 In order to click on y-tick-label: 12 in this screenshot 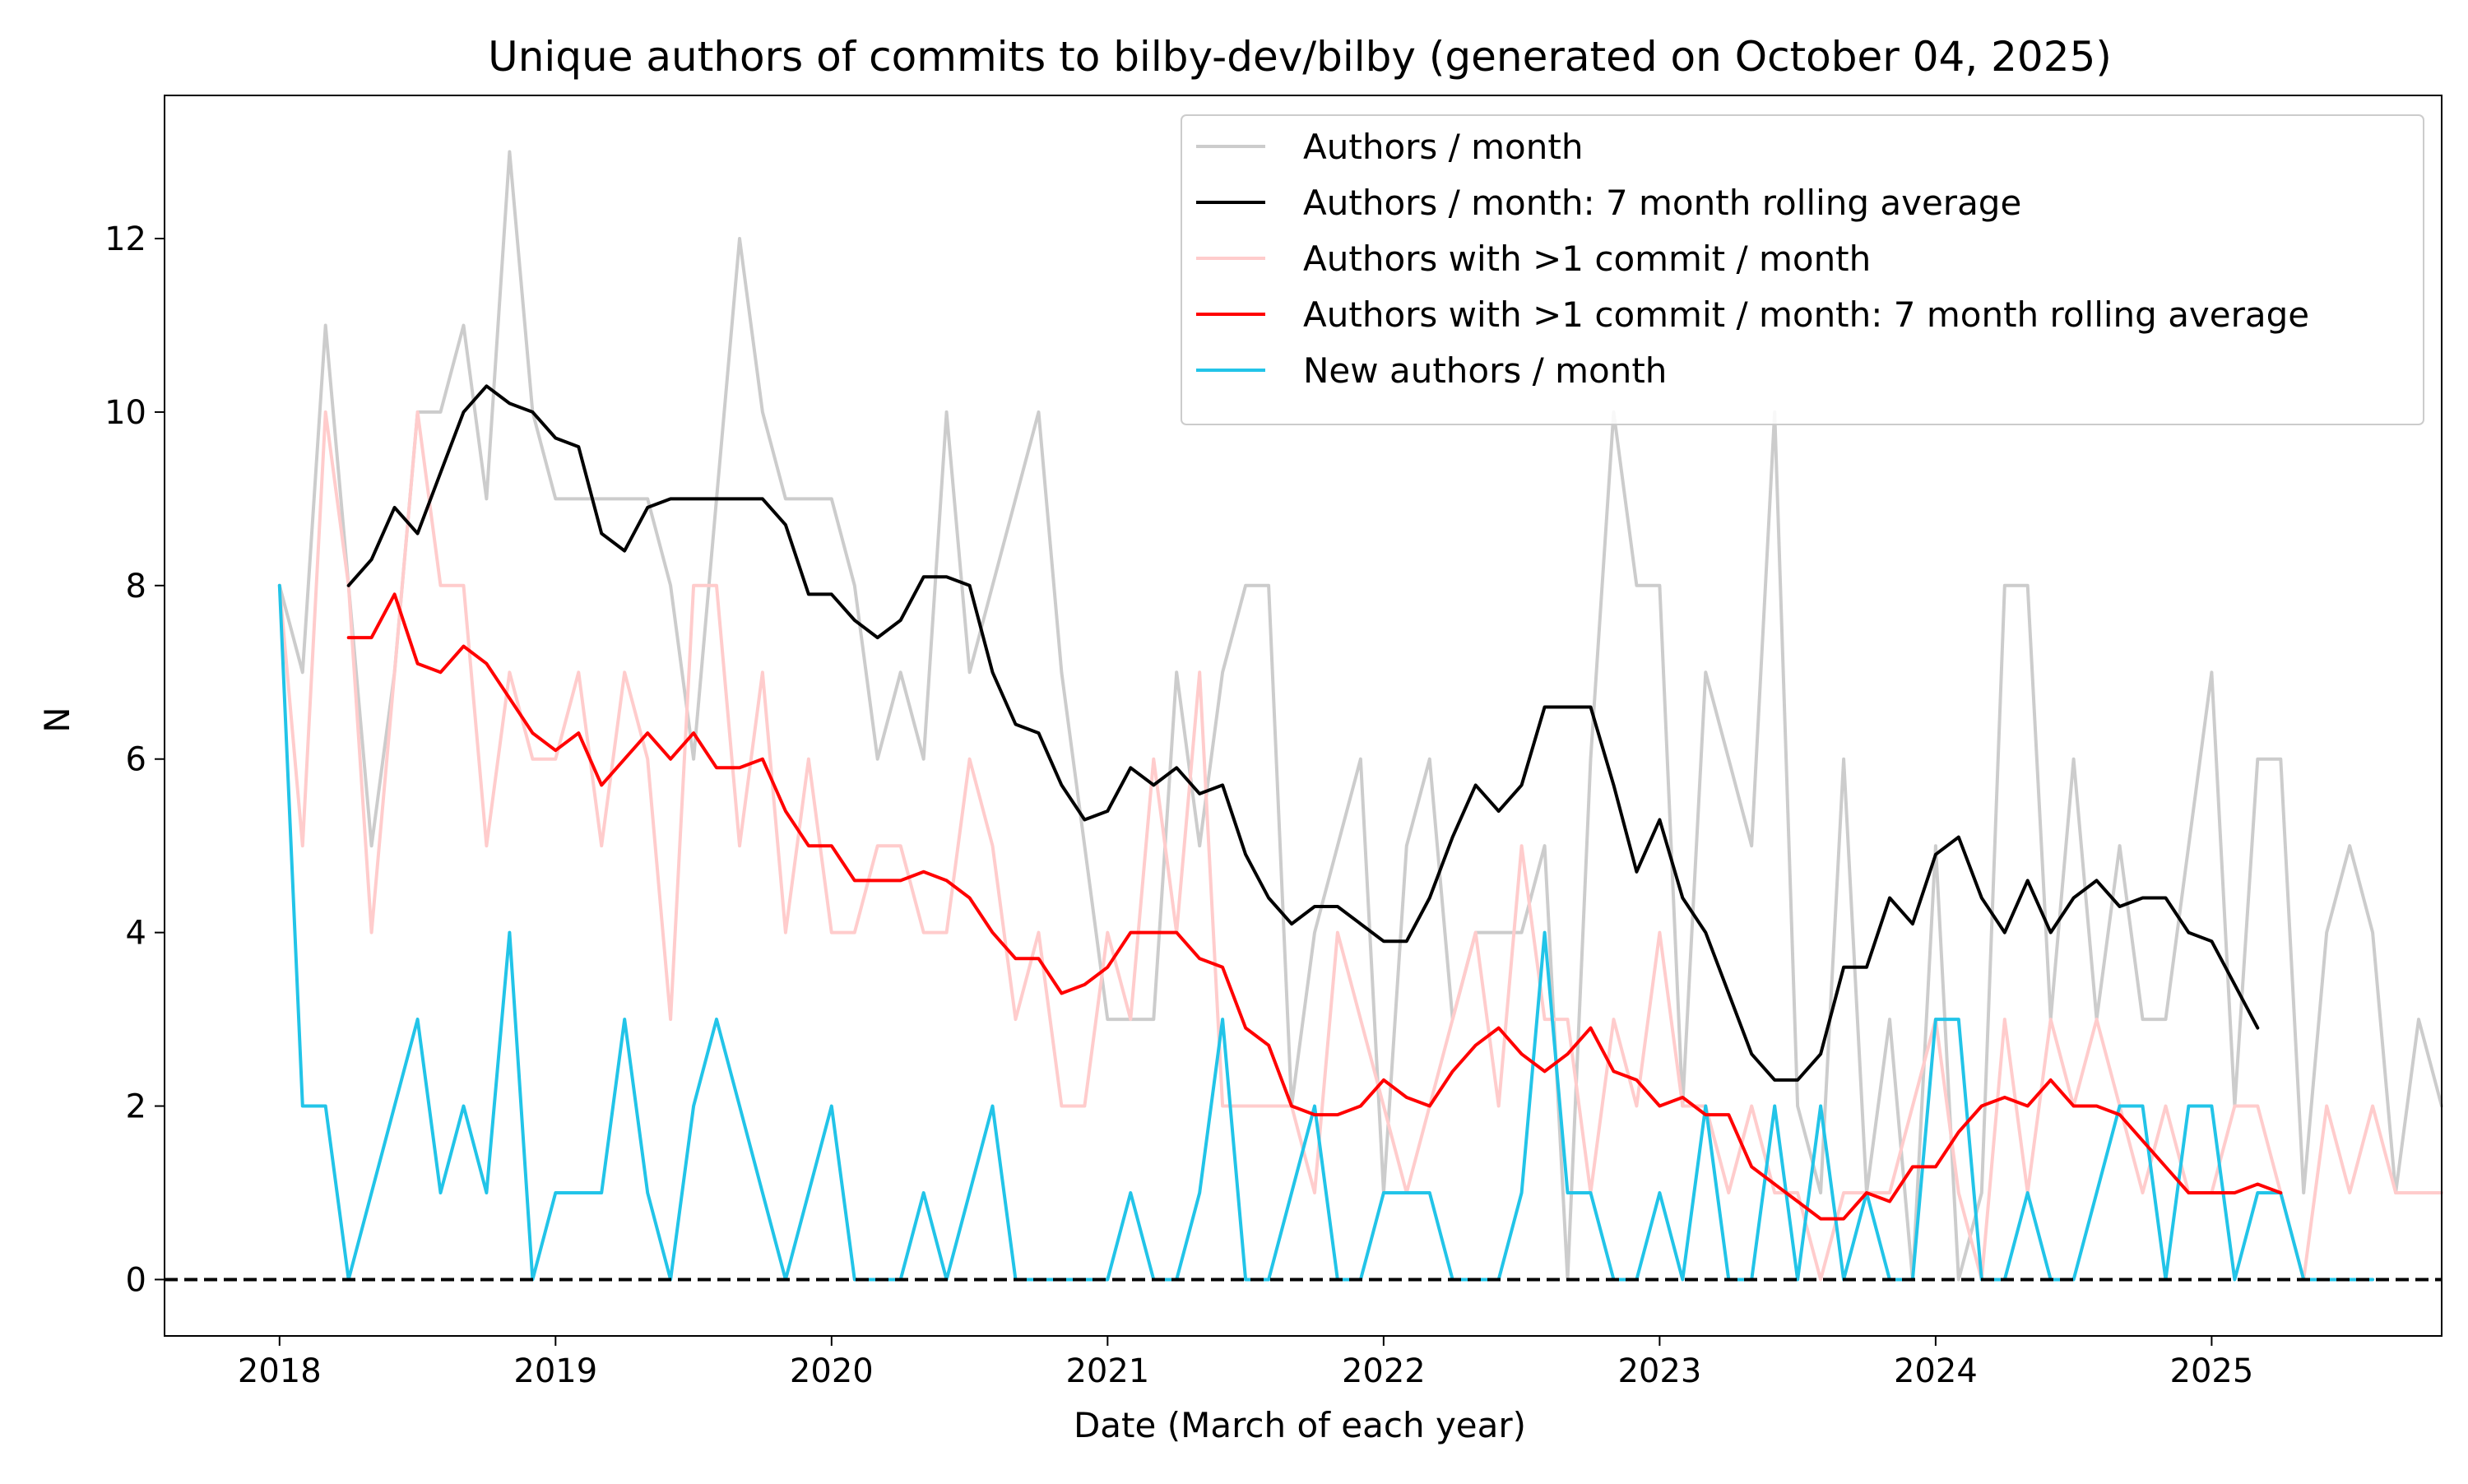, I will do `click(125, 239)`.